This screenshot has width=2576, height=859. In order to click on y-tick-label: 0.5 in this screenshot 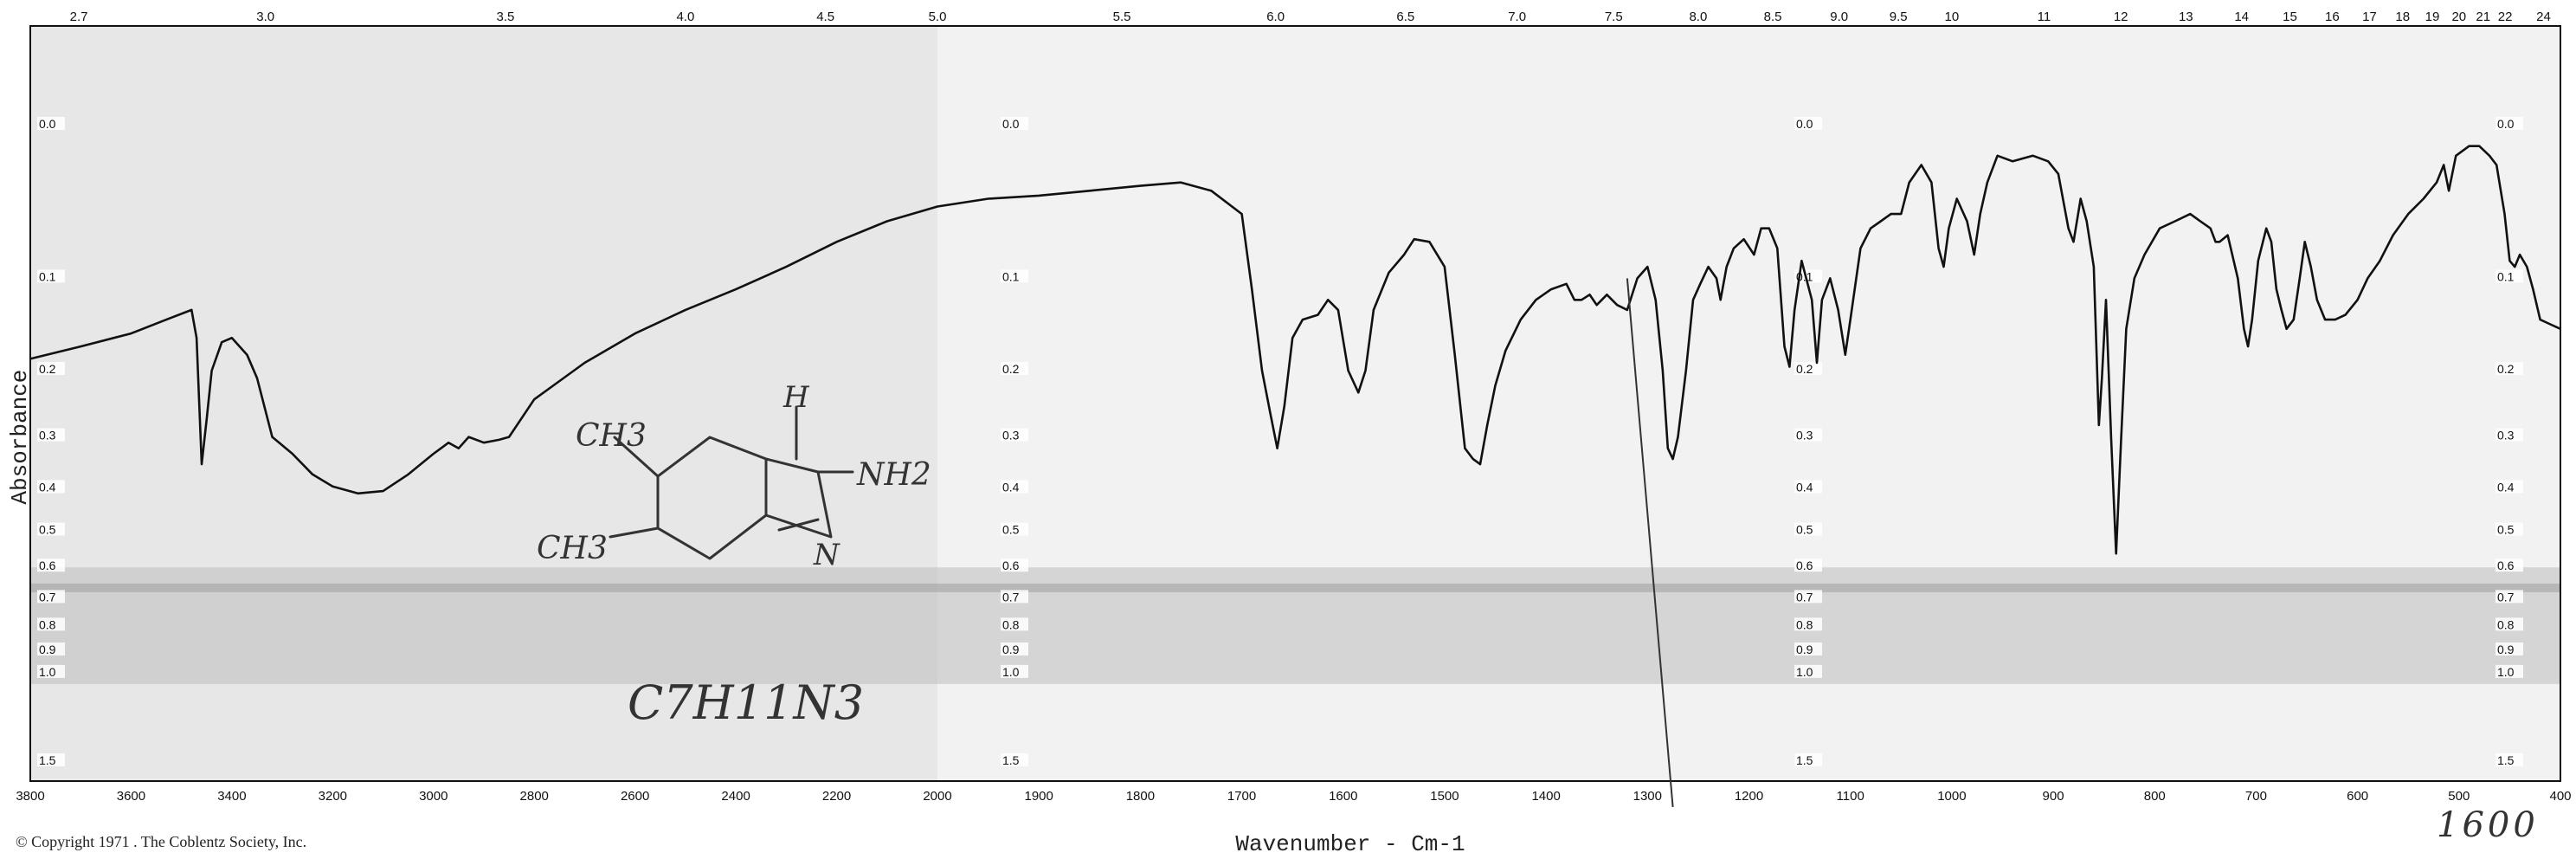, I will do `click(1805, 530)`.